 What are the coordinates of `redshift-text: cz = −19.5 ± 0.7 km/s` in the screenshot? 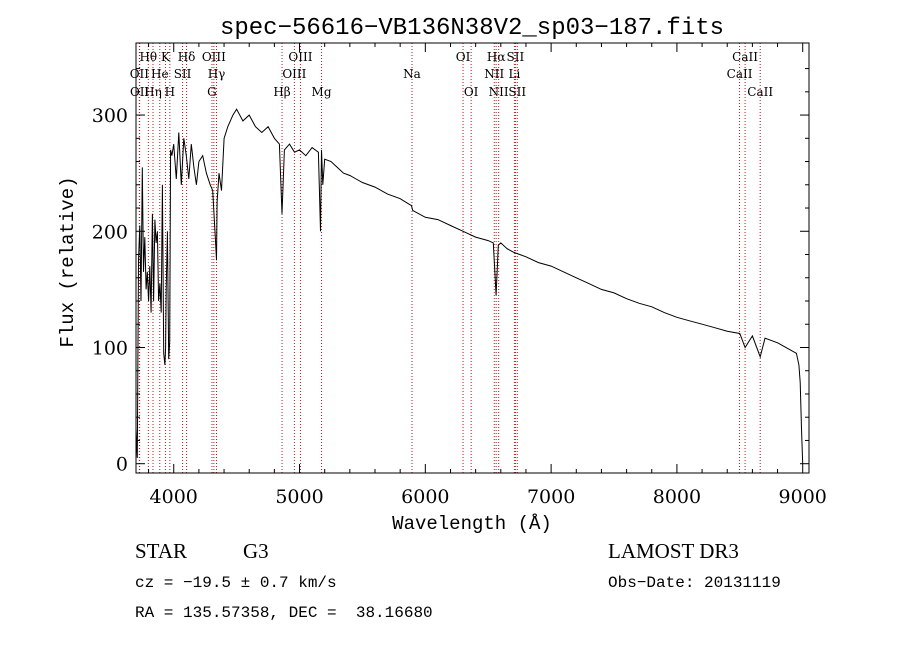 It's located at (236, 583).